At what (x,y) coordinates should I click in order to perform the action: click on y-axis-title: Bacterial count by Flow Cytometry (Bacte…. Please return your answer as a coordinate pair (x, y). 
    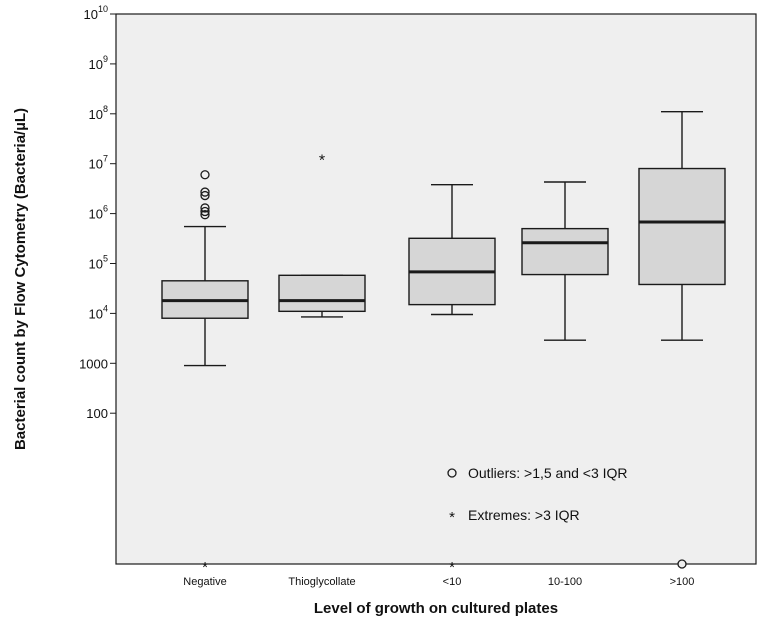
    Looking at the image, I should click on (20, 279).